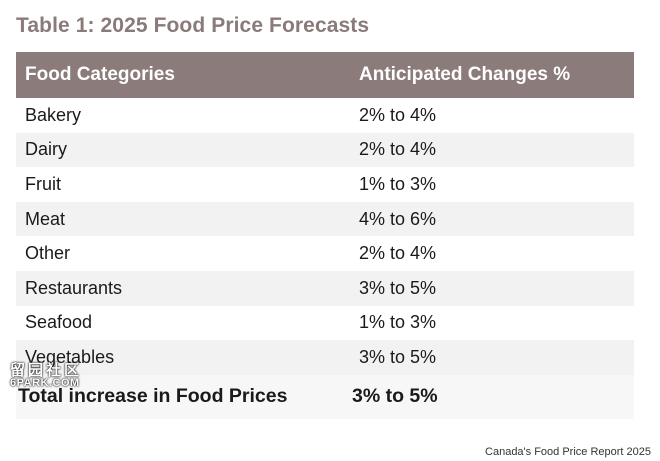  What do you see at coordinates (325, 357) in the screenshot?
I see `table-row: Vegetables 3% to 5%` at bounding box center [325, 357].